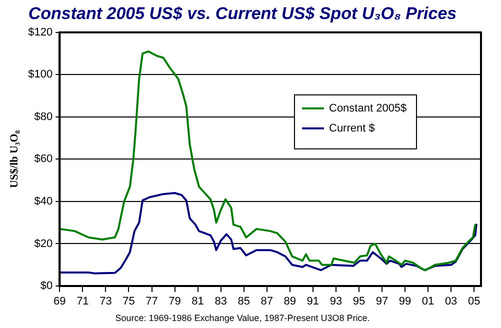  What do you see at coordinates (46, 286) in the screenshot?
I see `y-tick-label: $0` at bounding box center [46, 286].